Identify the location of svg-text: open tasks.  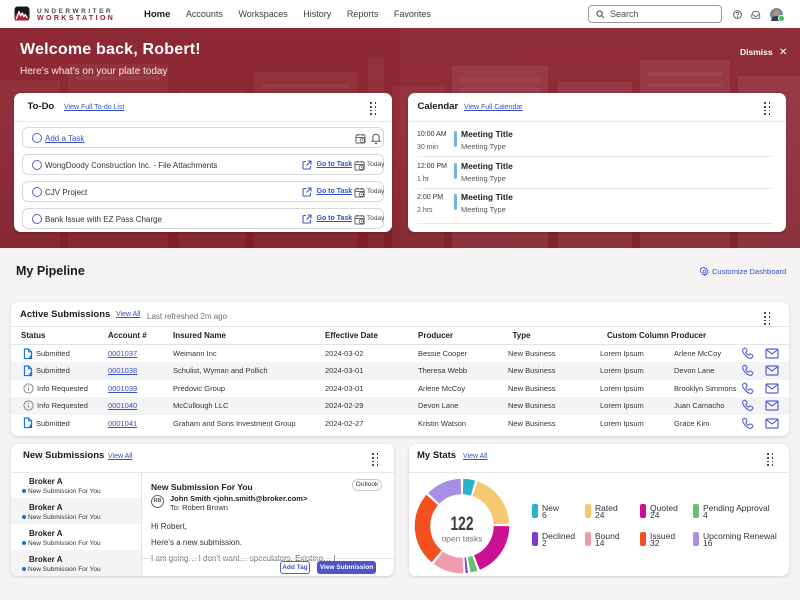
(461, 539).